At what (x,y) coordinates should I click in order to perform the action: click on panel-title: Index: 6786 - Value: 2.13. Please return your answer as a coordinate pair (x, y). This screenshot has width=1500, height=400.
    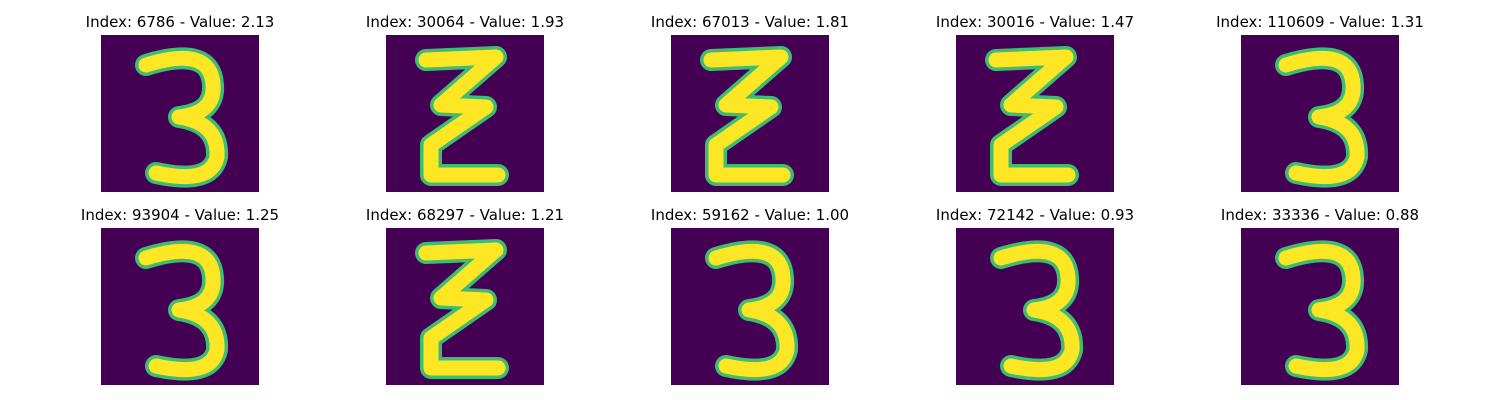
    Looking at the image, I should click on (180, 22).